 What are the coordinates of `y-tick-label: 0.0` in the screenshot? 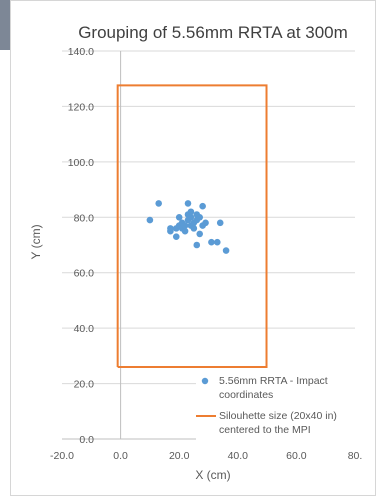 It's located at (86, 440).